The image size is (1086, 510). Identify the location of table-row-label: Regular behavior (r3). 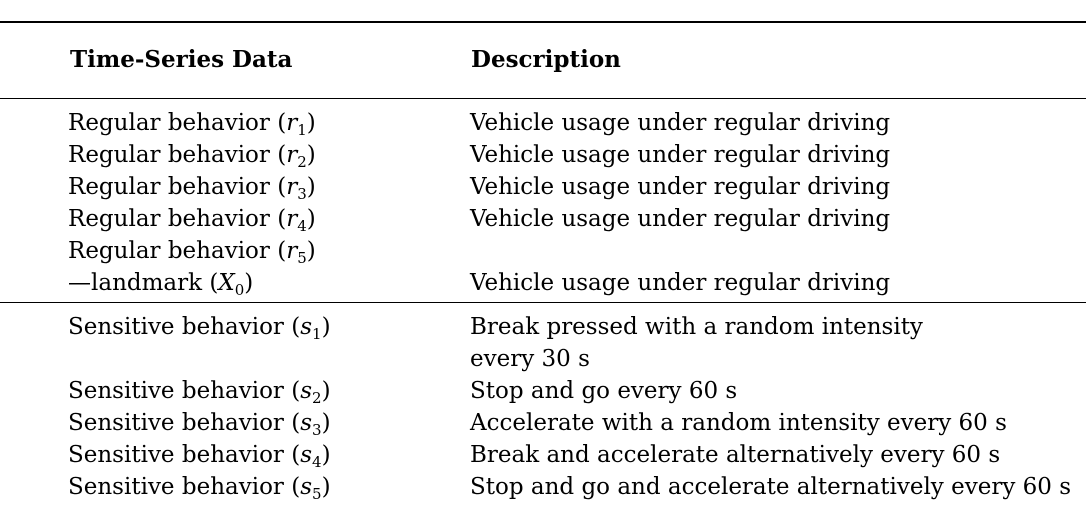
(192, 188).